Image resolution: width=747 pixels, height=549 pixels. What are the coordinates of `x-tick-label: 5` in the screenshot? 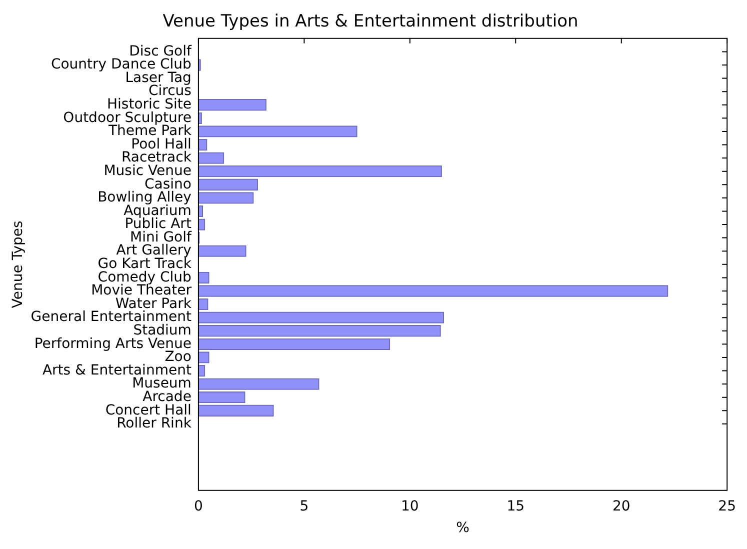 It's located at (304, 506).